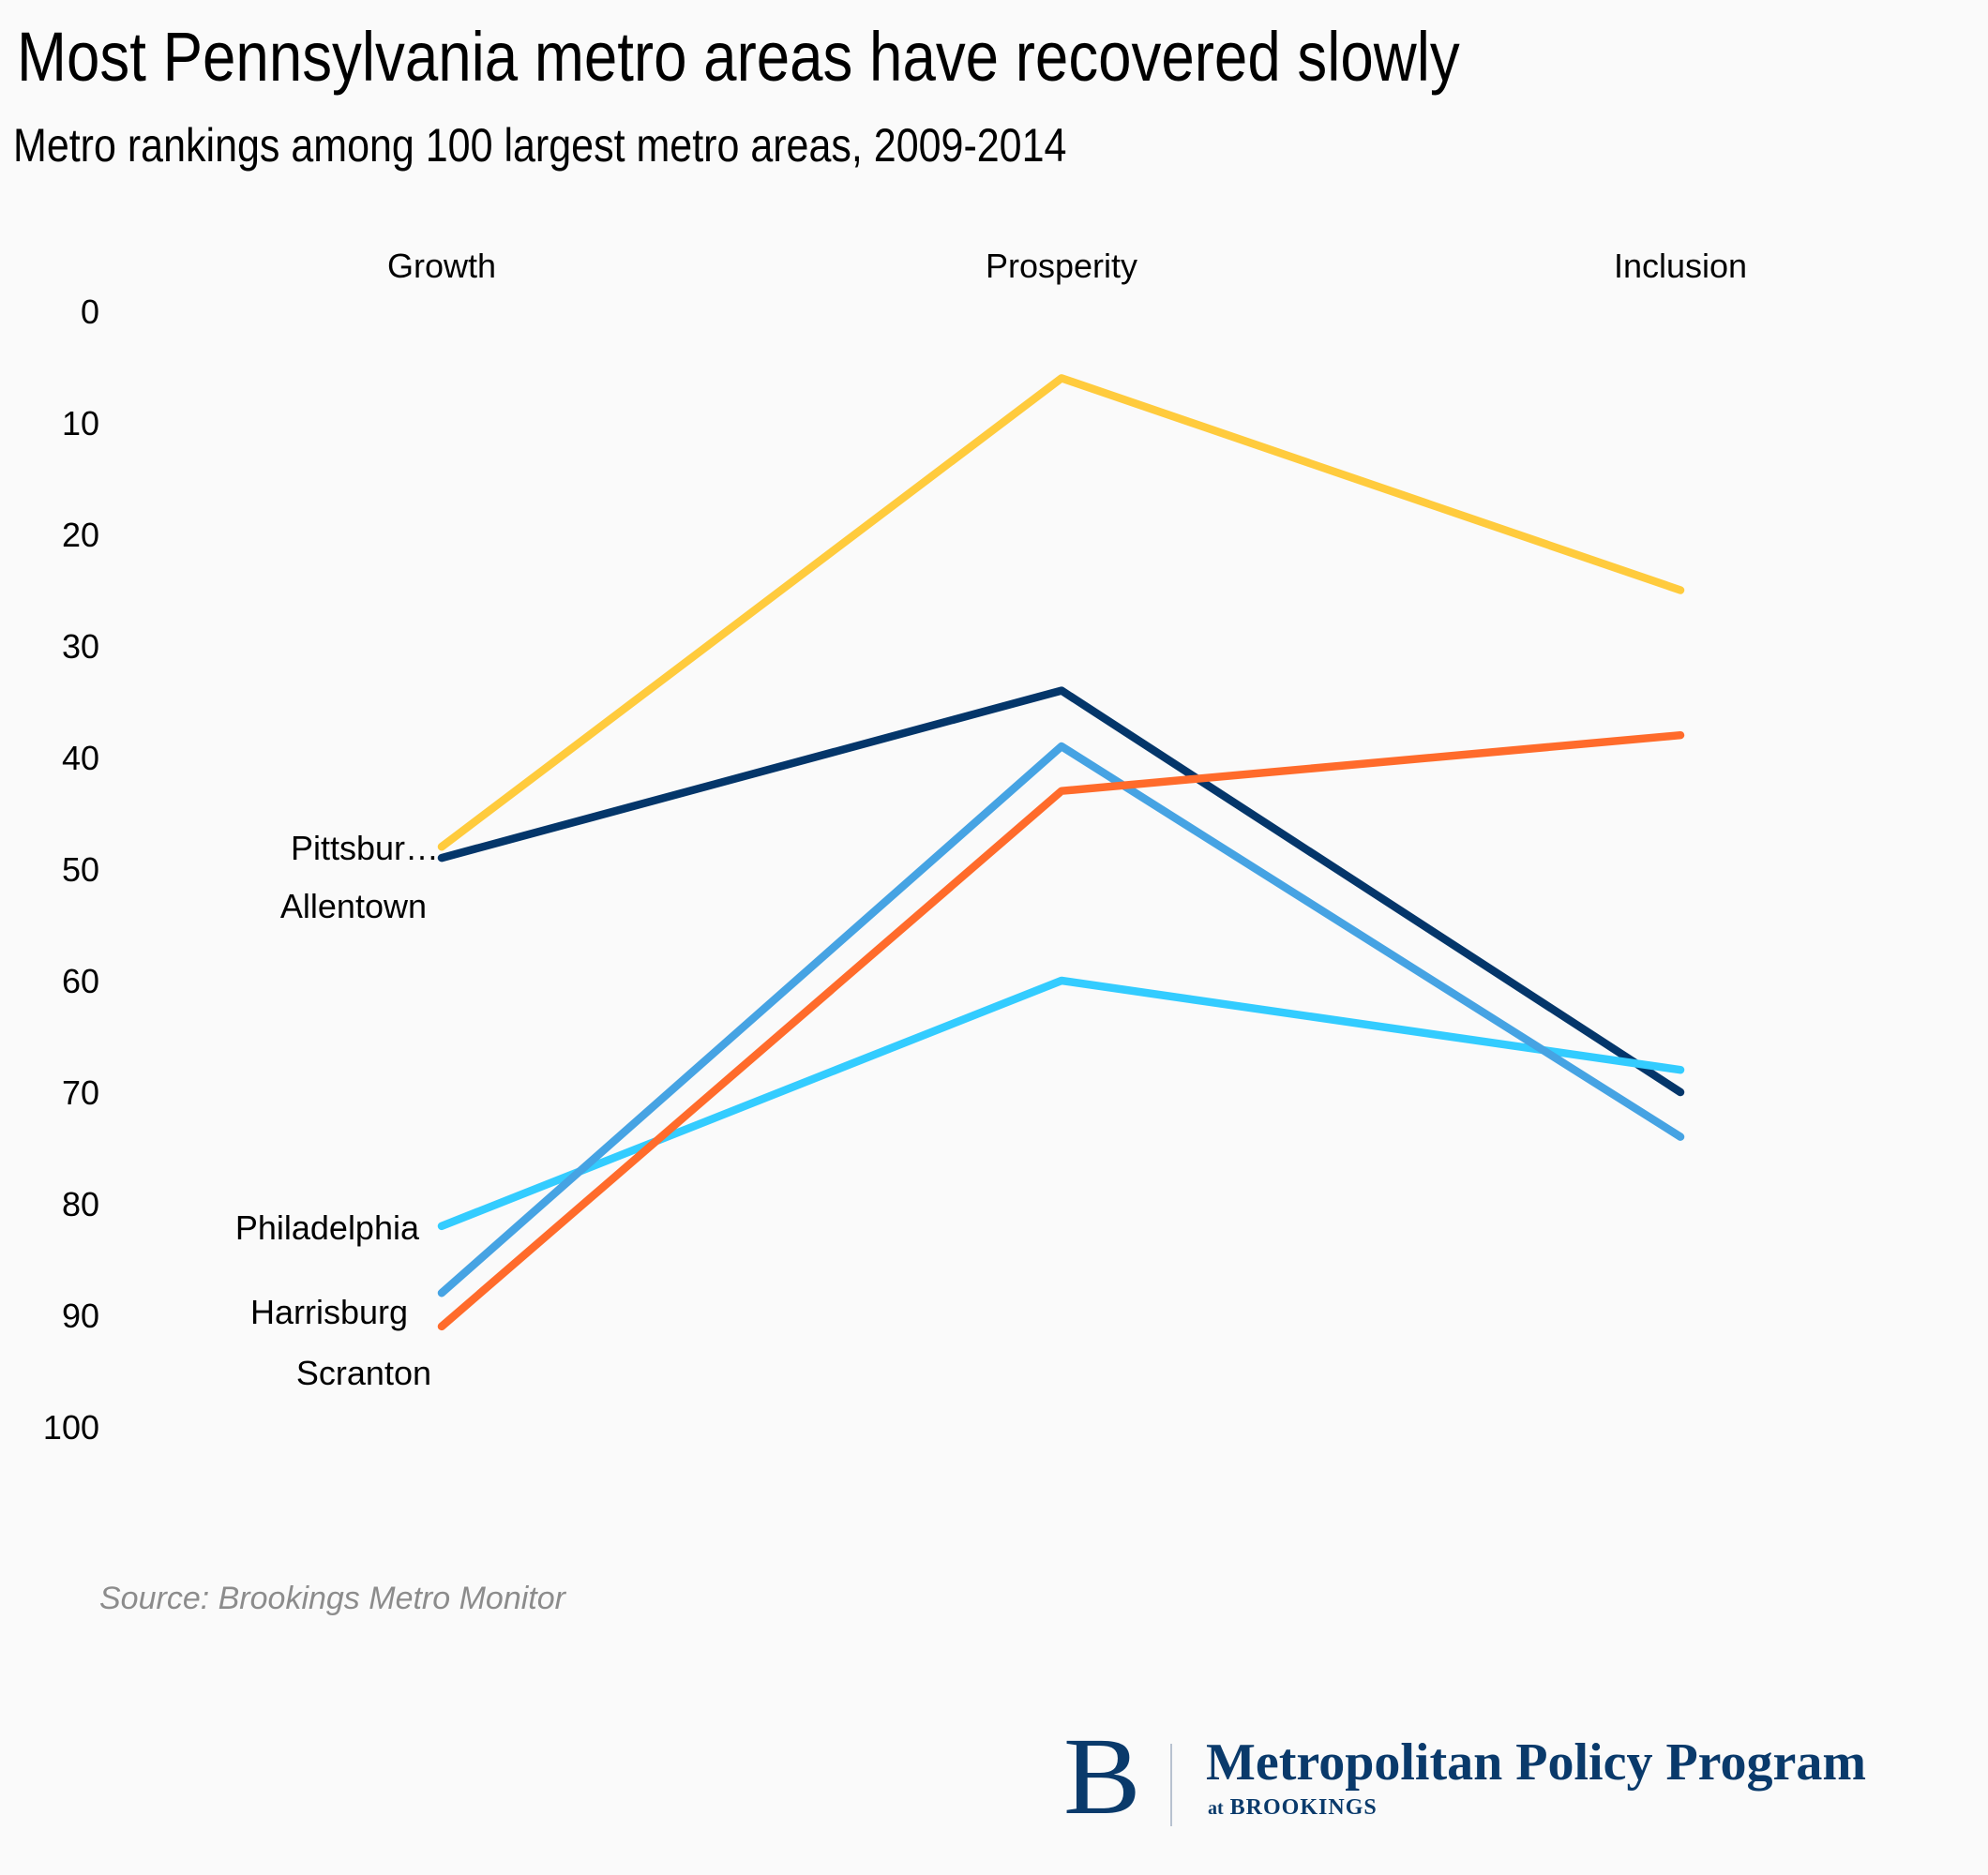  Describe the element at coordinates (80, 981) in the screenshot. I see `y-tick-label: 60` at that location.